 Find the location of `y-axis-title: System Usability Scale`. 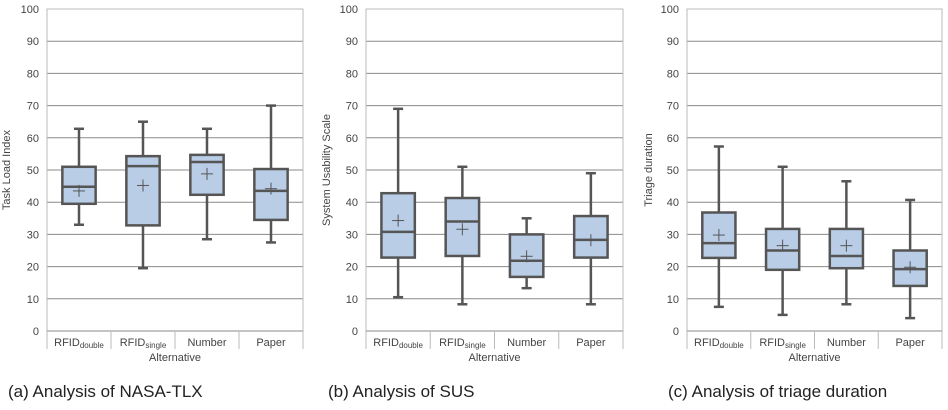

y-axis-title: System Usability Scale is located at coordinates (327, 170).